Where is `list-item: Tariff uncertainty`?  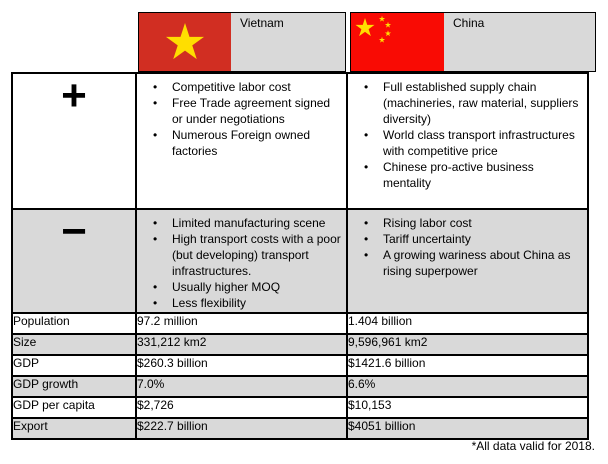 list-item: Tariff uncertainty is located at coordinates (472, 239).